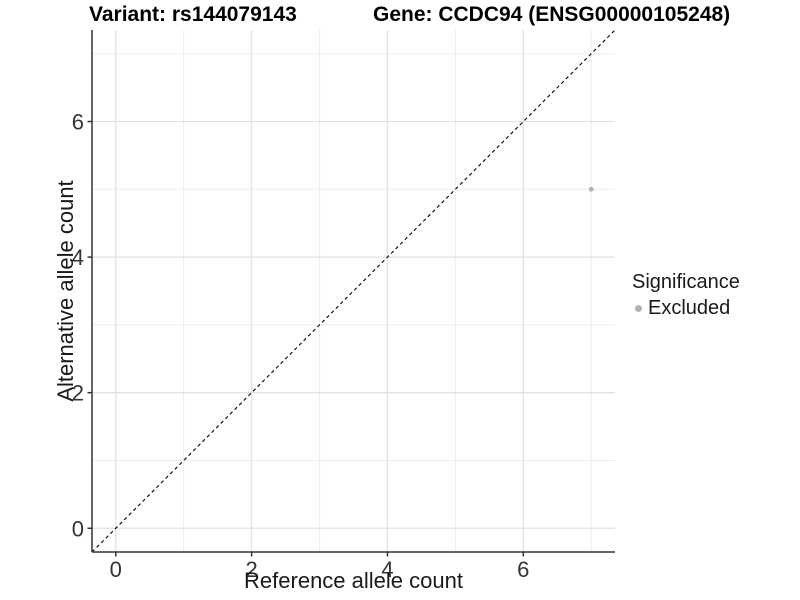  I want to click on legend-title: Significance, so click(686, 282).